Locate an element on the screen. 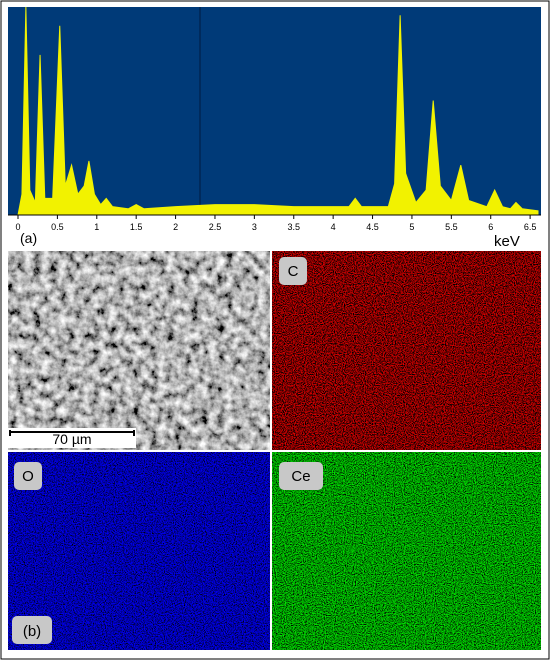 This screenshot has width=550, height=665. scale-bar is located at coordinates (72, 433).